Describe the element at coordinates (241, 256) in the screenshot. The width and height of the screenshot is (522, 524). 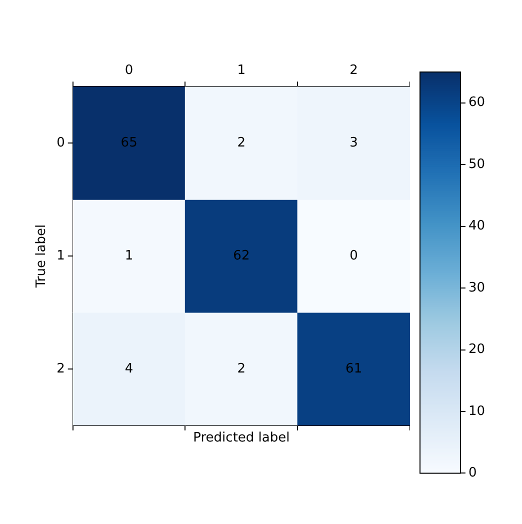
I see `data-label: 62` at that location.